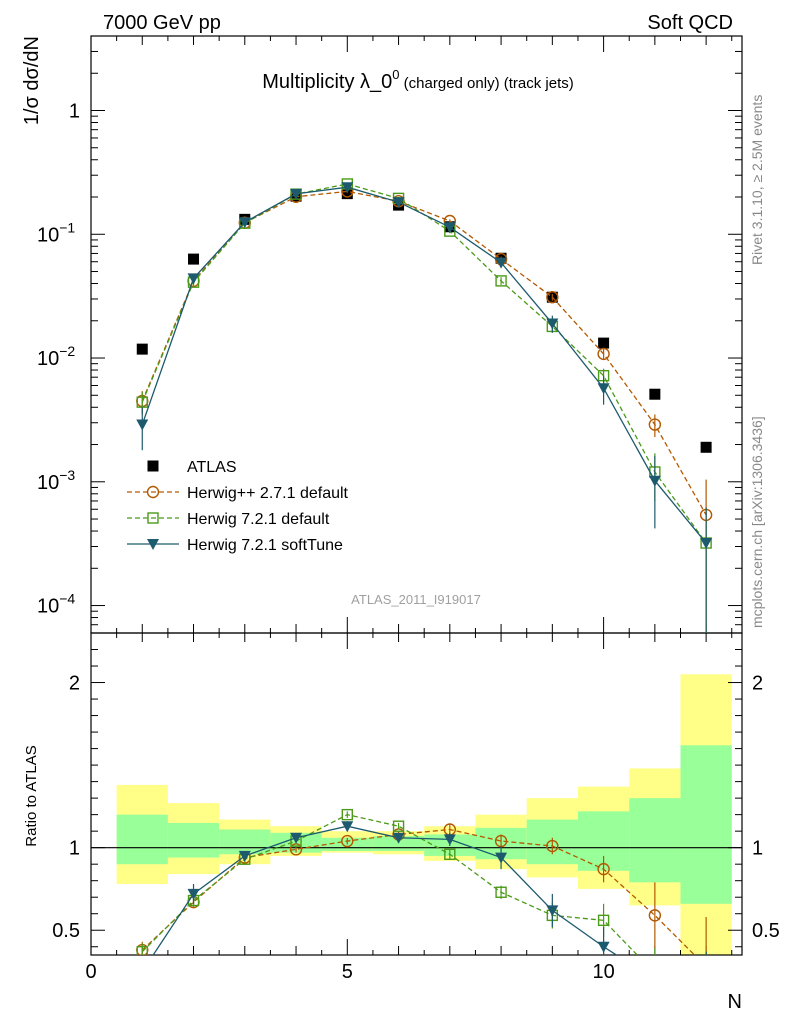 The width and height of the screenshot is (786, 1024). What do you see at coordinates (32, 80) in the screenshot?
I see `top-y-axis-label: 1/σ dσ/dN` at bounding box center [32, 80].